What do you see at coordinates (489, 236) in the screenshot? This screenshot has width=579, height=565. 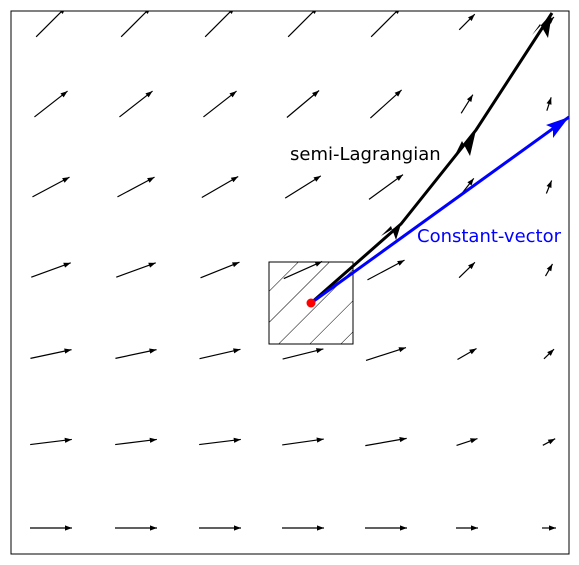 I see `constant-vector-label: Constant-vector` at bounding box center [489, 236].